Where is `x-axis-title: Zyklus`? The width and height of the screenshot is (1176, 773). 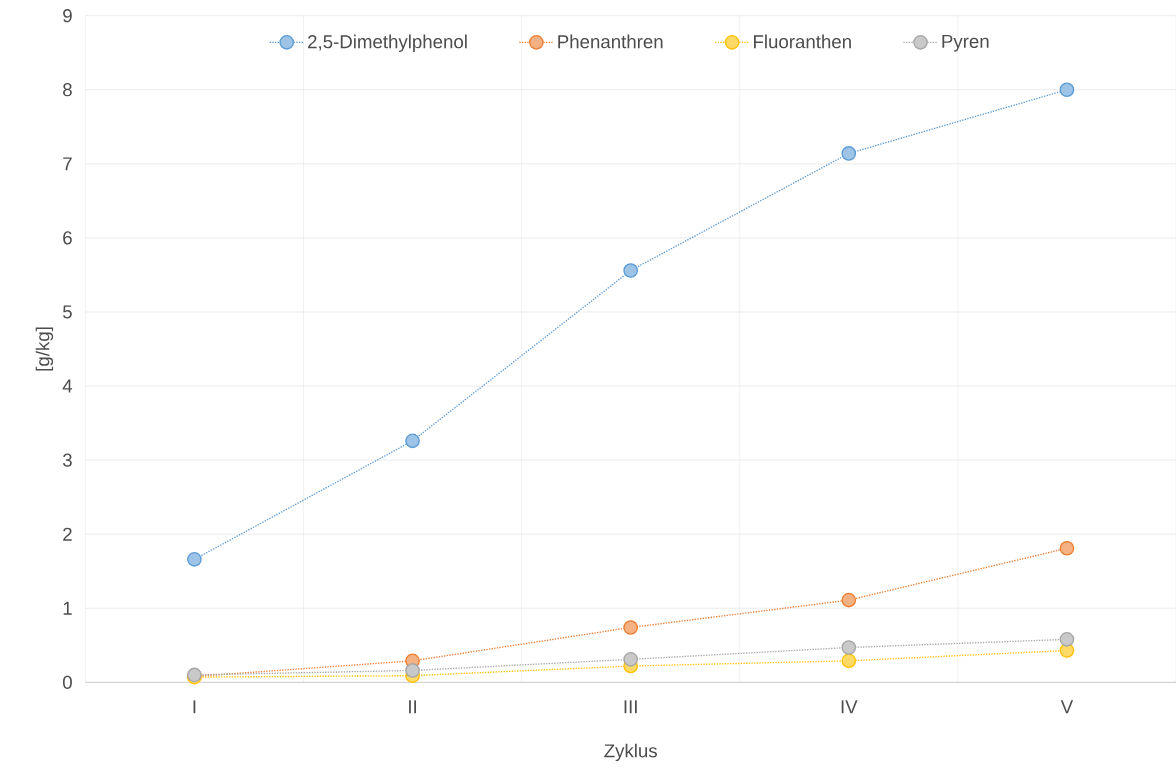
x-axis-title: Zyklus is located at coordinates (630, 752).